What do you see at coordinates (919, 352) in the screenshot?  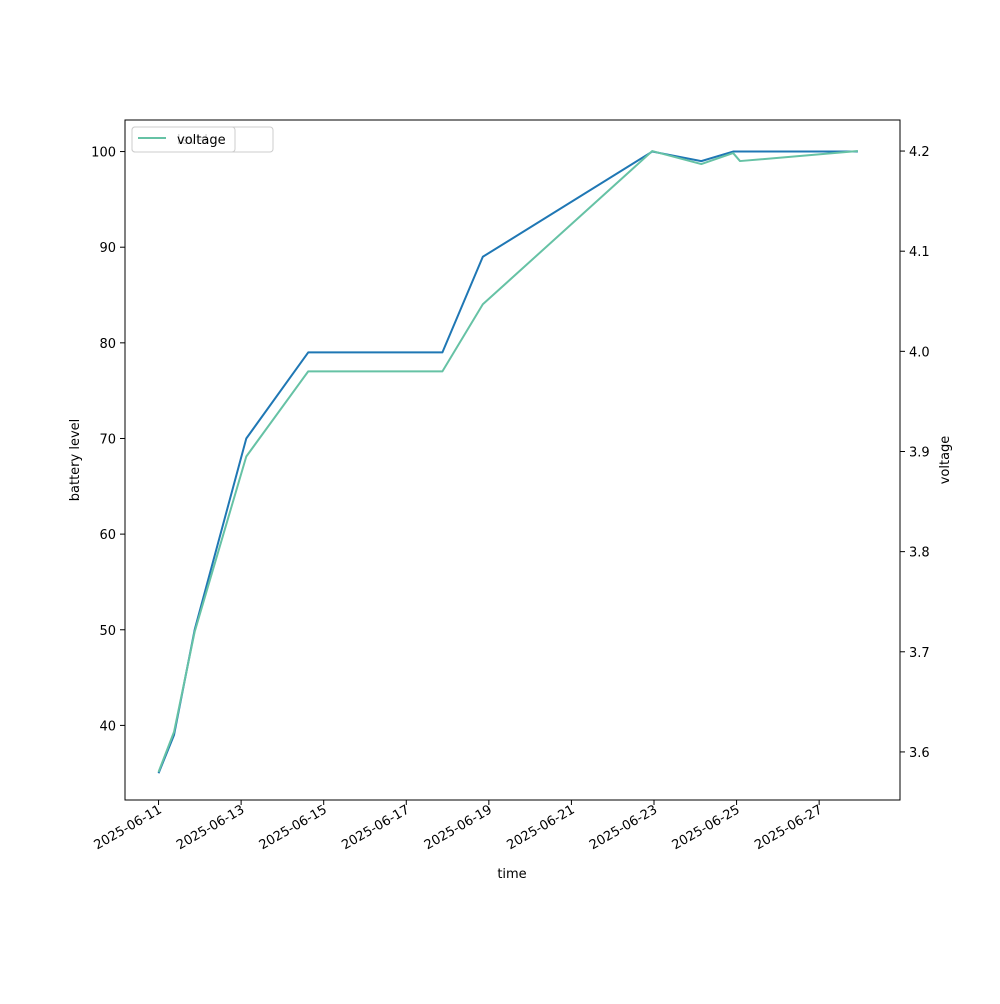 I see `y2-tick-label: 4.0` at bounding box center [919, 352].